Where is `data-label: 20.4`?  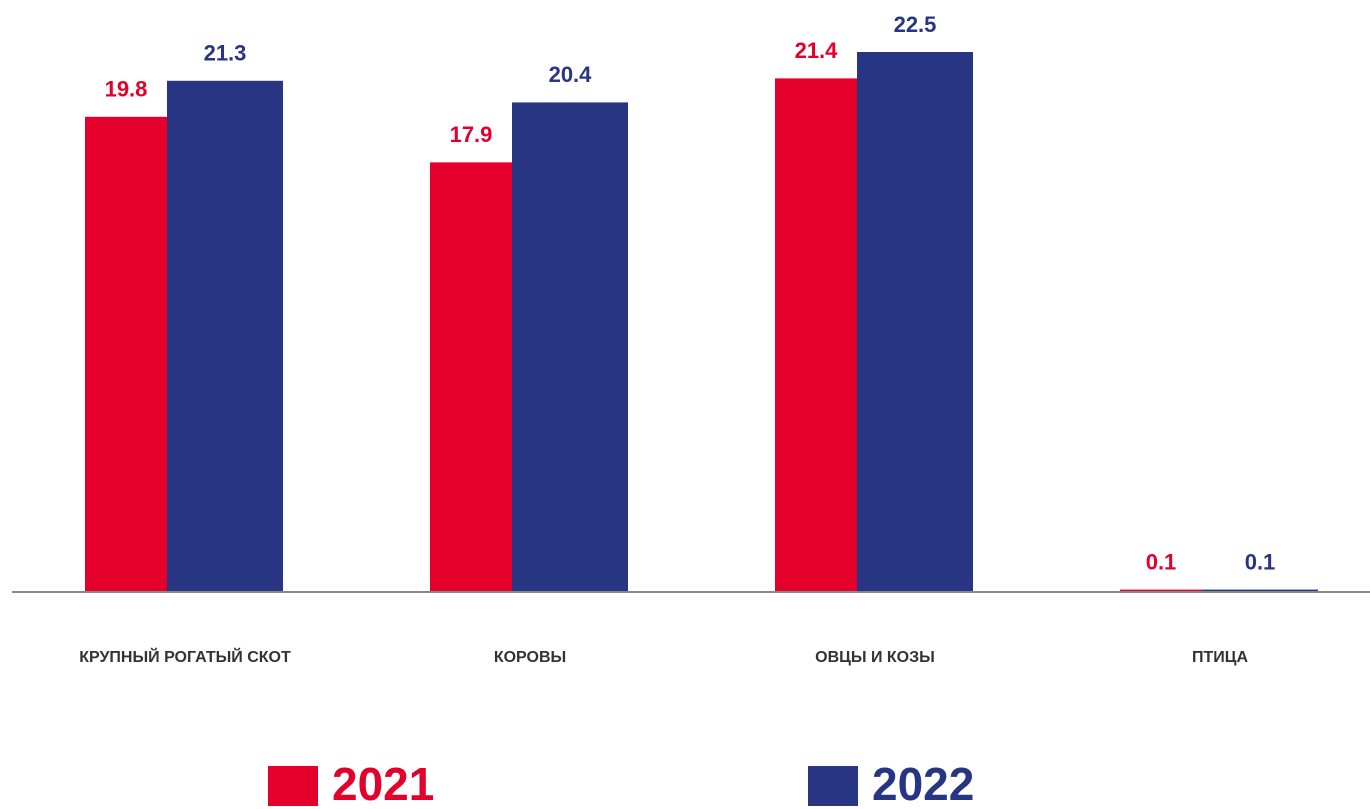 data-label: 20.4 is located at coordinates (571, 74).